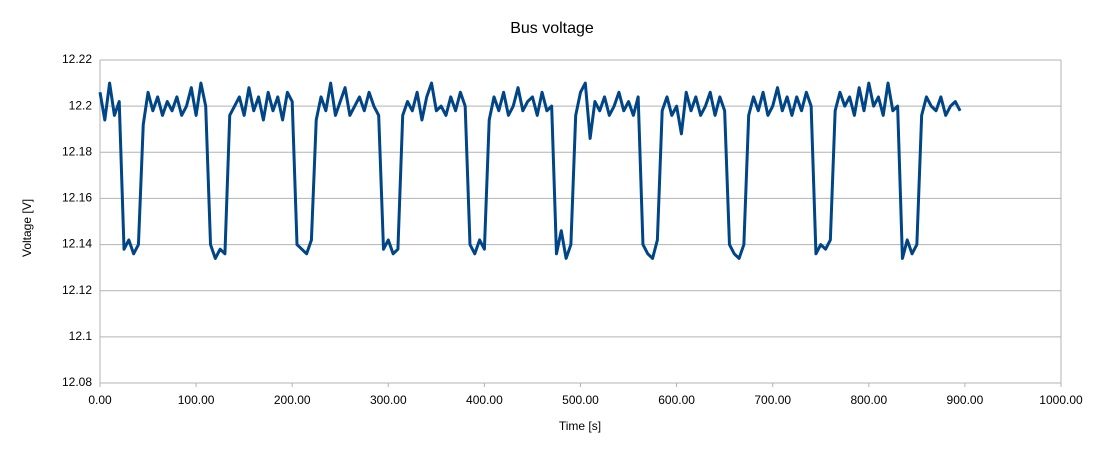  Describe the element at coordinates (292, 400) in the screenshot. I see `x-tick-label: 200.00` at that location.